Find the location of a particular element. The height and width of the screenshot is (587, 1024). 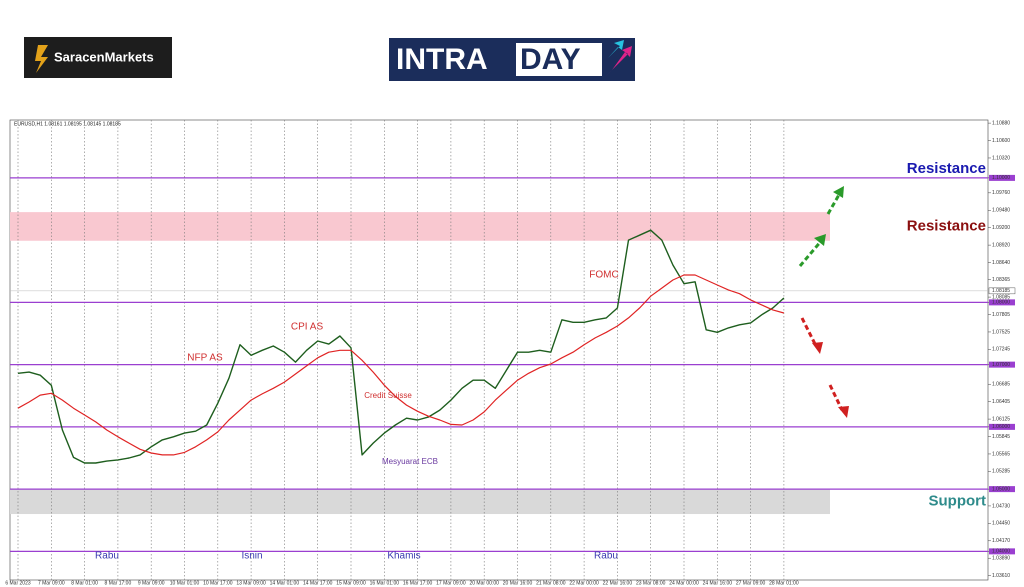

banner: INTRA DAY is located at coordinates (512, 59).